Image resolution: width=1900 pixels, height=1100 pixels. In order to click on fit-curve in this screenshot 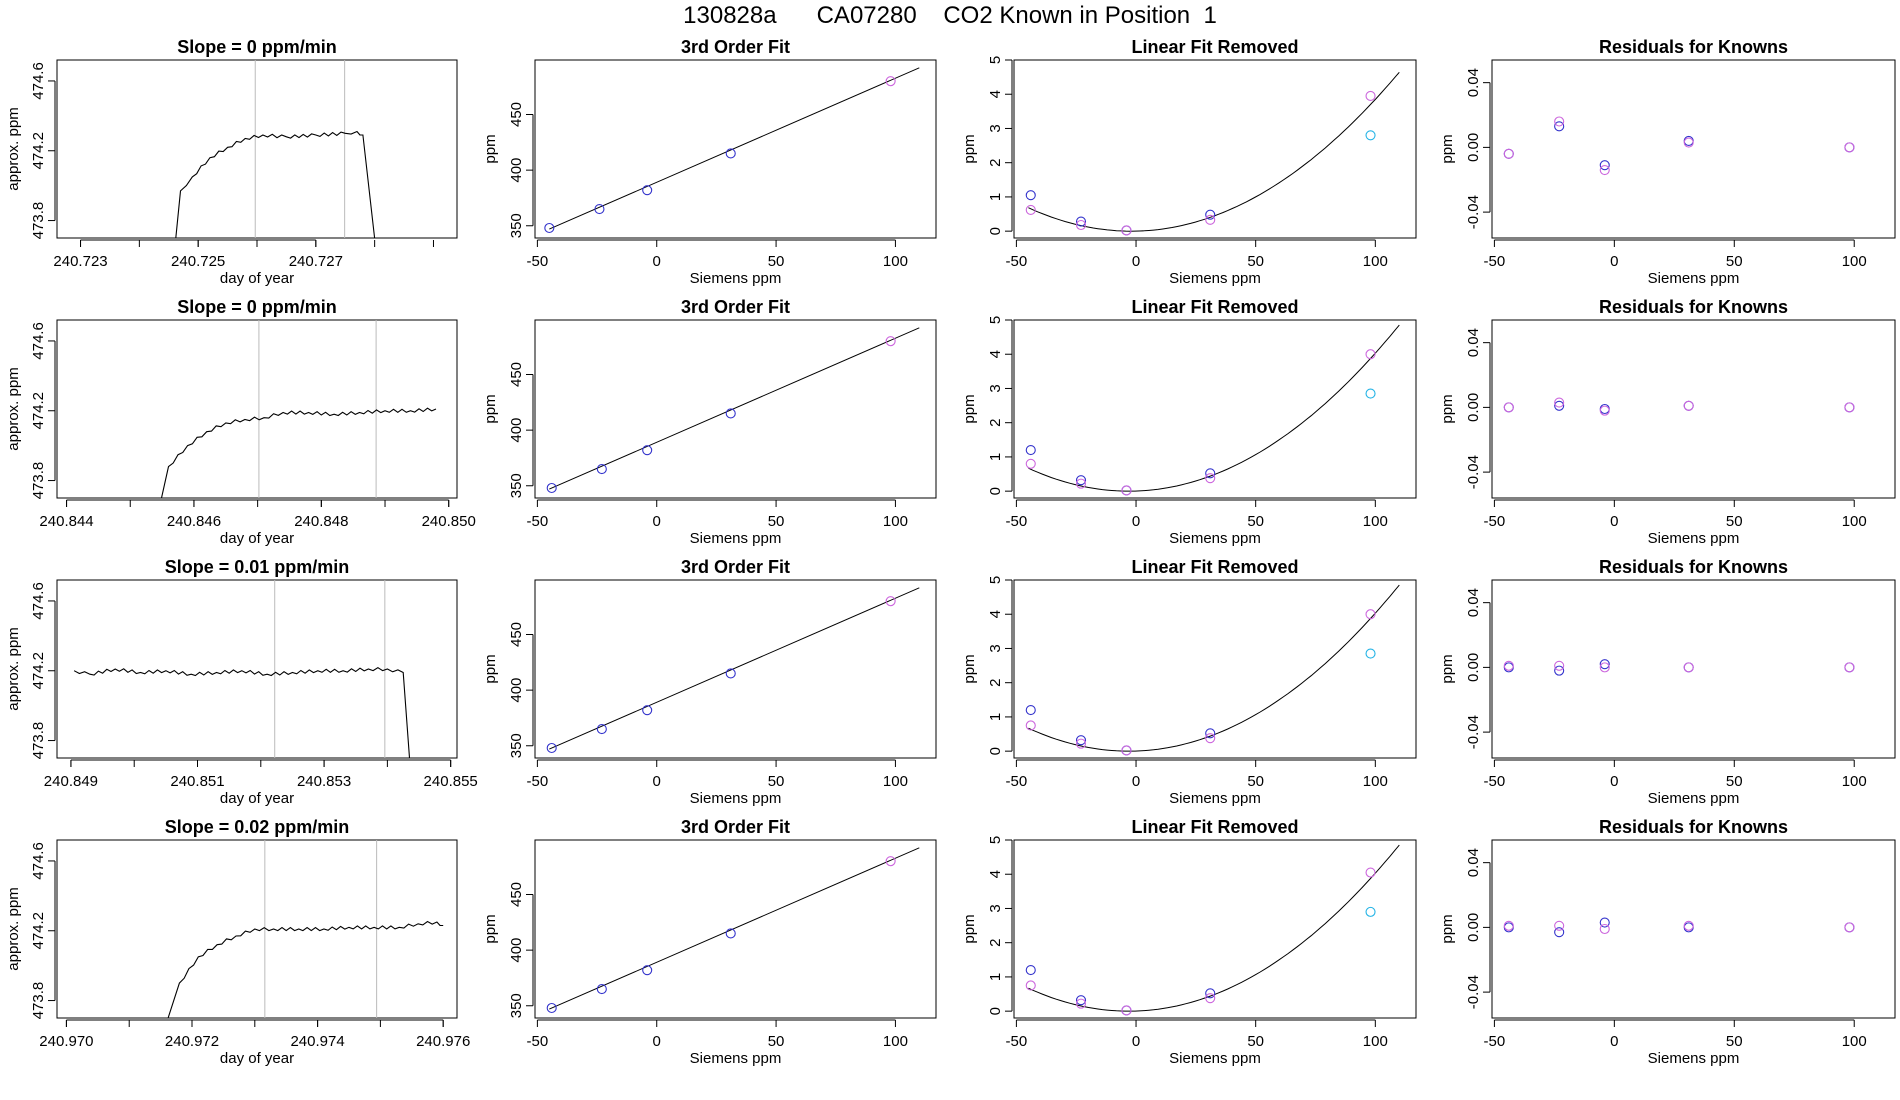, I will do `click(1214, 151)`.